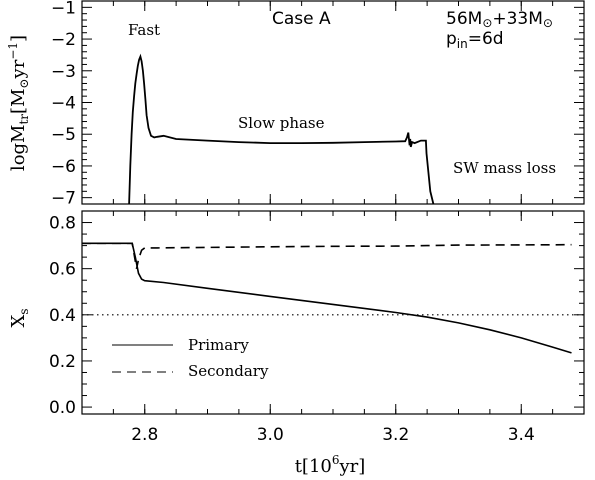 This screenshot has height=480, width=595. Describe the element at coordinates (24, 119) in the screenshot. I see `ylabel-sub: tr` at that location.